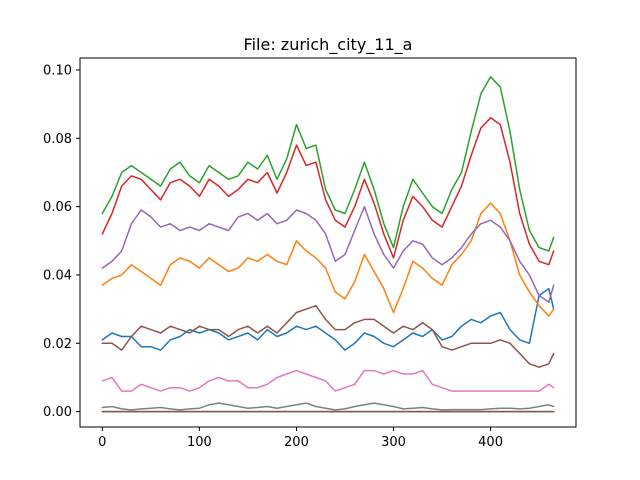  I want to click on y-tick-label: 0.02, so click(57, 344).